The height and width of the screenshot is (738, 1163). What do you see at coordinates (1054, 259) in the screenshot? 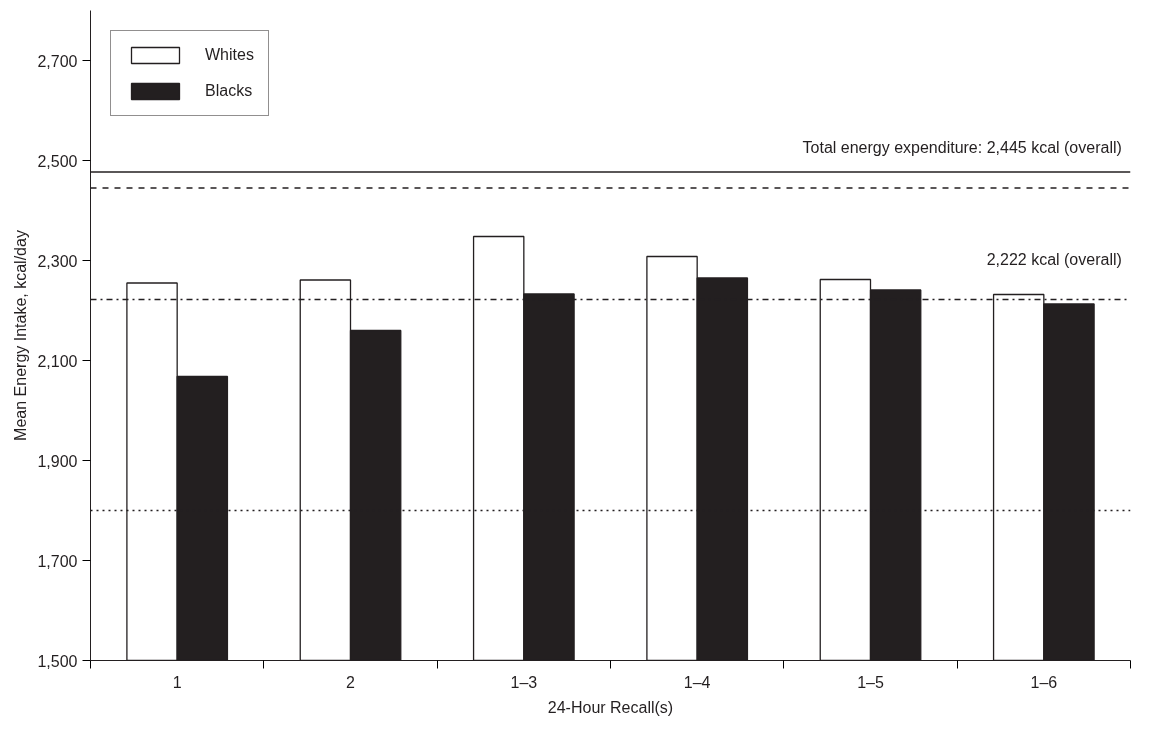
I see `ref-line-label: 2,222 kcal (overall)` at bounding box center [1054, 259].